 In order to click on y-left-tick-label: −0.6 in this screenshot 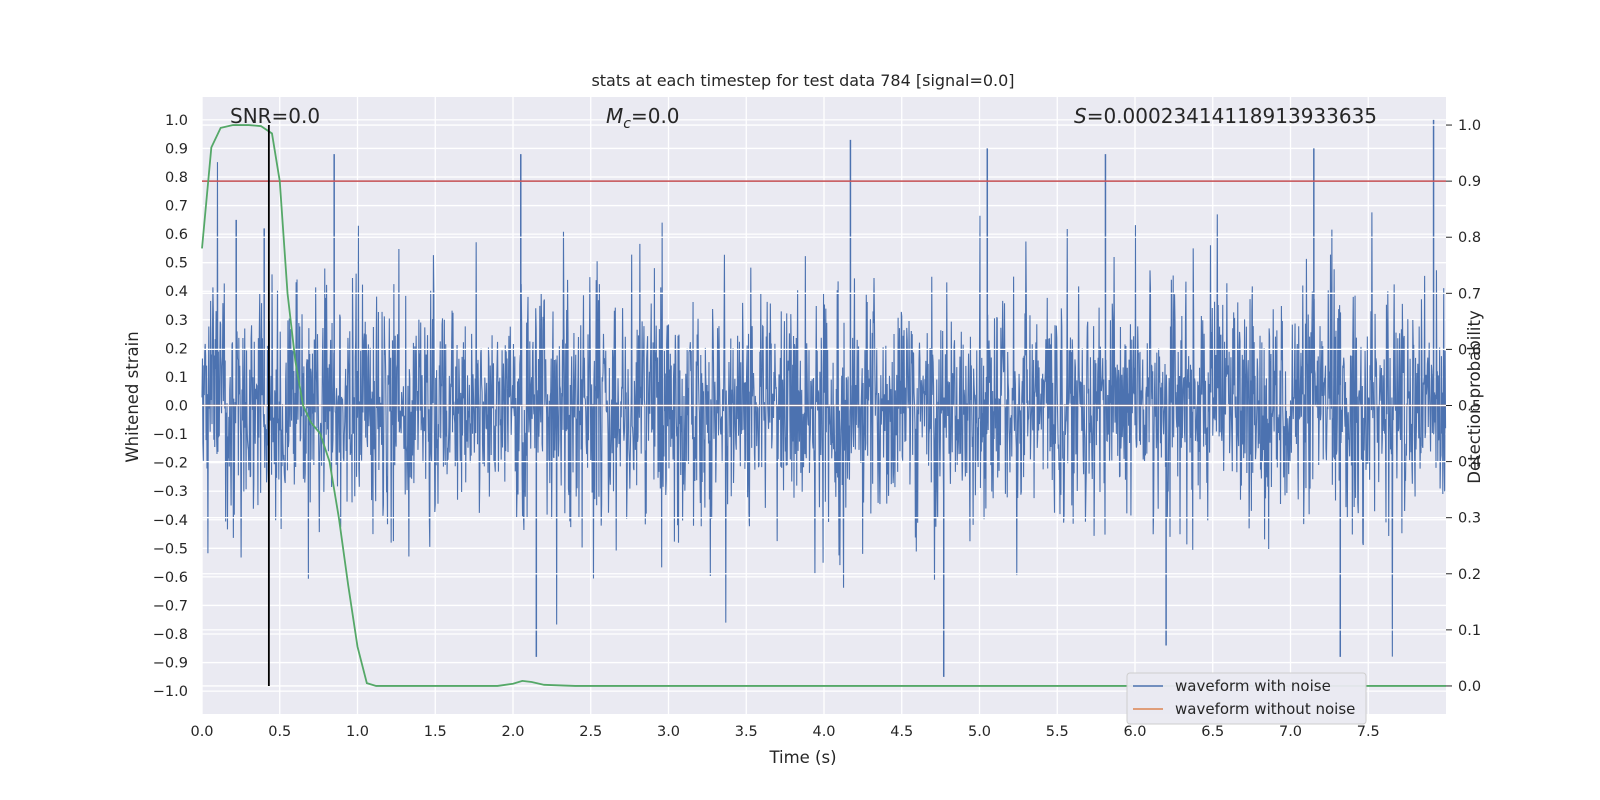, I will do `click(170, 578)`.